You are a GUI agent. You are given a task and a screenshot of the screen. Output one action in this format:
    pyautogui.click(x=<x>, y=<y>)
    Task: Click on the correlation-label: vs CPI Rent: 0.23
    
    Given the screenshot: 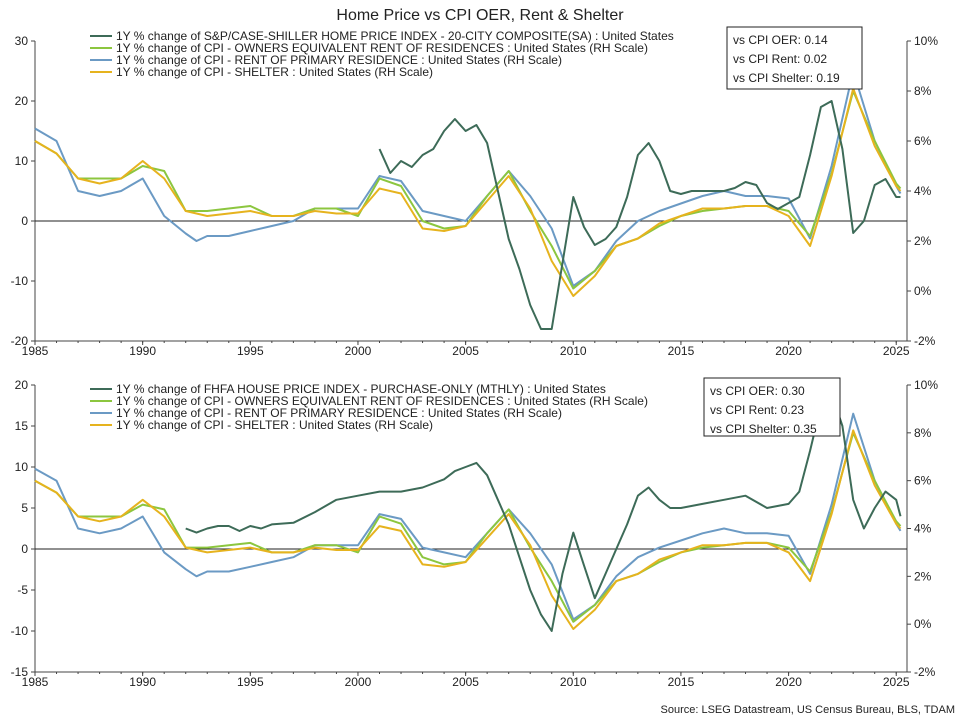 What is the action you would take?
    pyautogui.click(x=757, y=410)
    